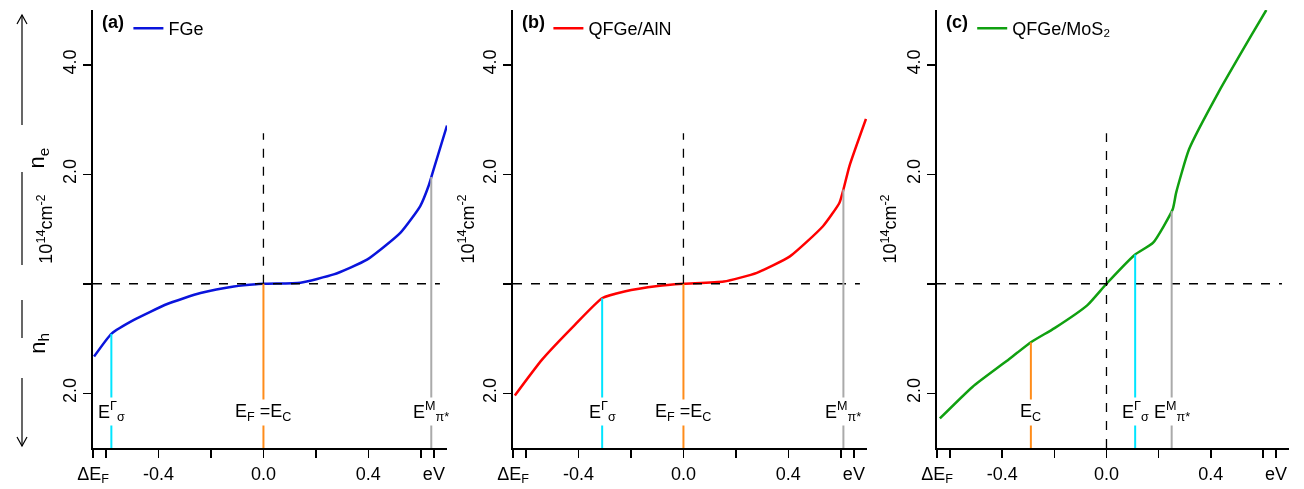 The height and width of the screenshot is (489, 1304). Describe the element at coordinates (533, 22) in the screenshot. I see `chart-title: (b)` at that location.